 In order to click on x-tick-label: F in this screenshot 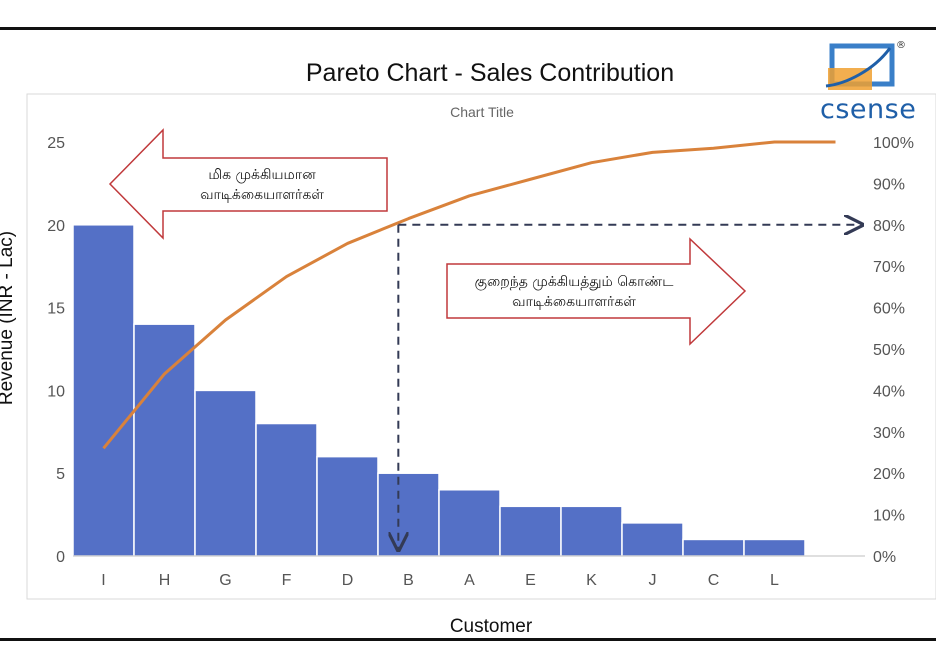, I will do `click(287, 580)`.